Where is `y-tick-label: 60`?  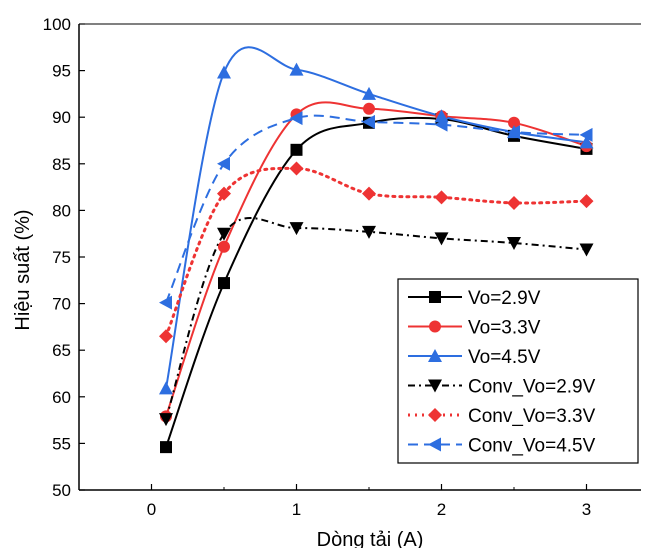 y-tick-label: 60 is located at coordinates (61, 397).